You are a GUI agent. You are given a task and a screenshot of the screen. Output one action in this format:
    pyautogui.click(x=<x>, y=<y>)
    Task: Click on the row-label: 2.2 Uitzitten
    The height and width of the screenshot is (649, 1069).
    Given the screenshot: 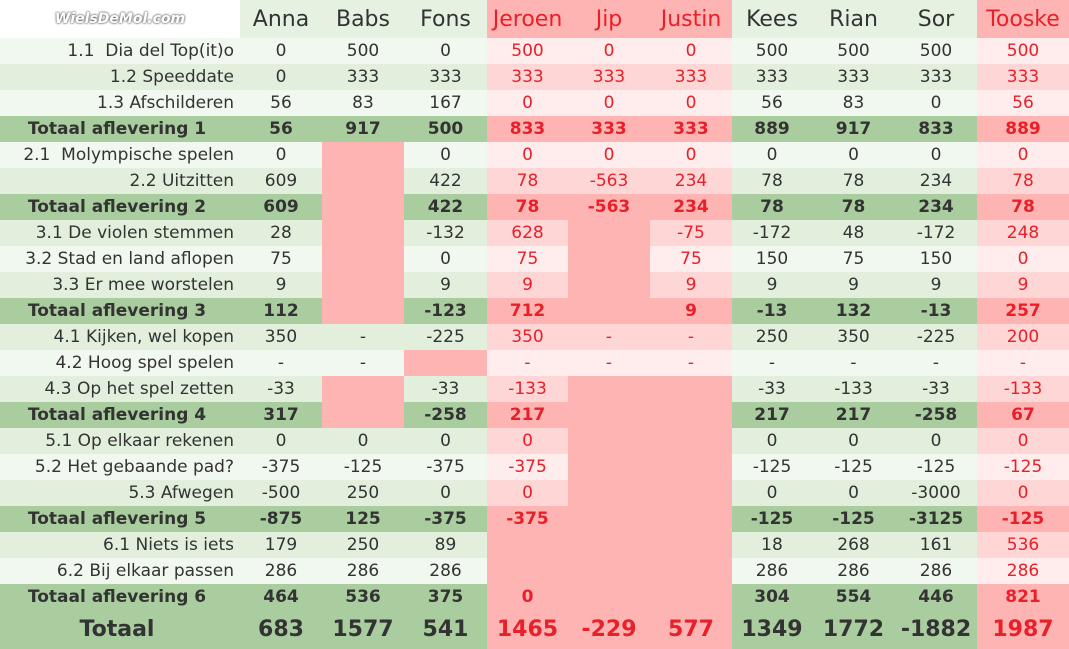 What is the action you would take?
    pyautogui.click(x=120, y=181)
    